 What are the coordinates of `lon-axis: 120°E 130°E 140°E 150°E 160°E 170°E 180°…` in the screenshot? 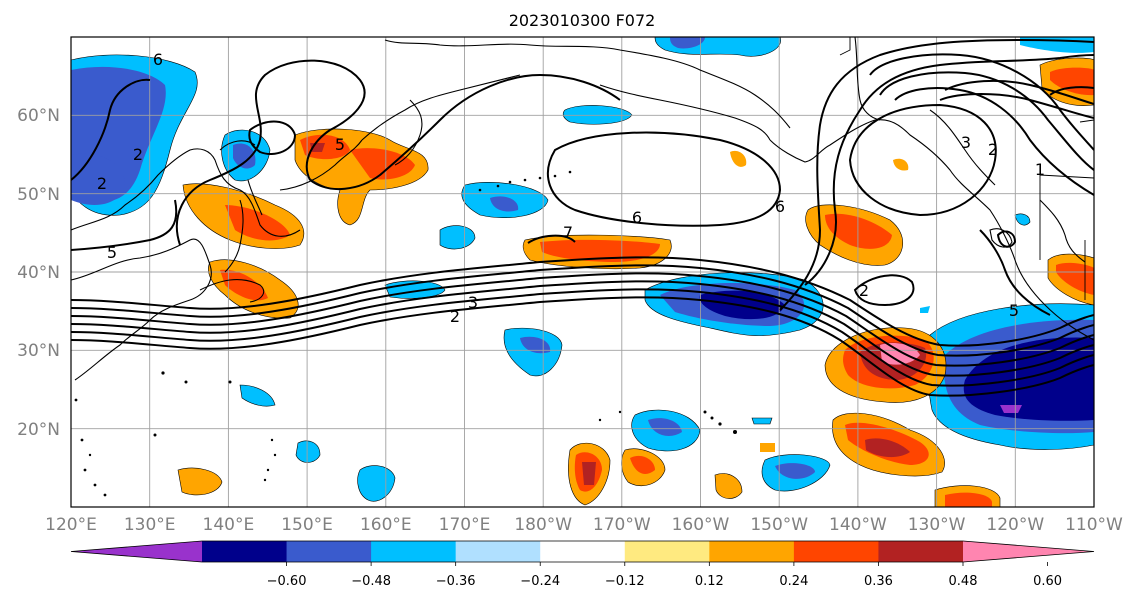 It's located at (584, 525).